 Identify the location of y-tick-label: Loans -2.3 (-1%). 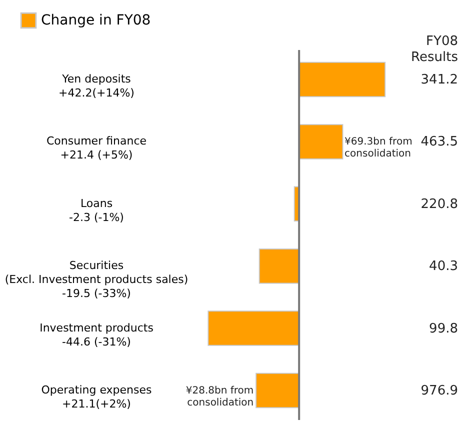
(96, 210).